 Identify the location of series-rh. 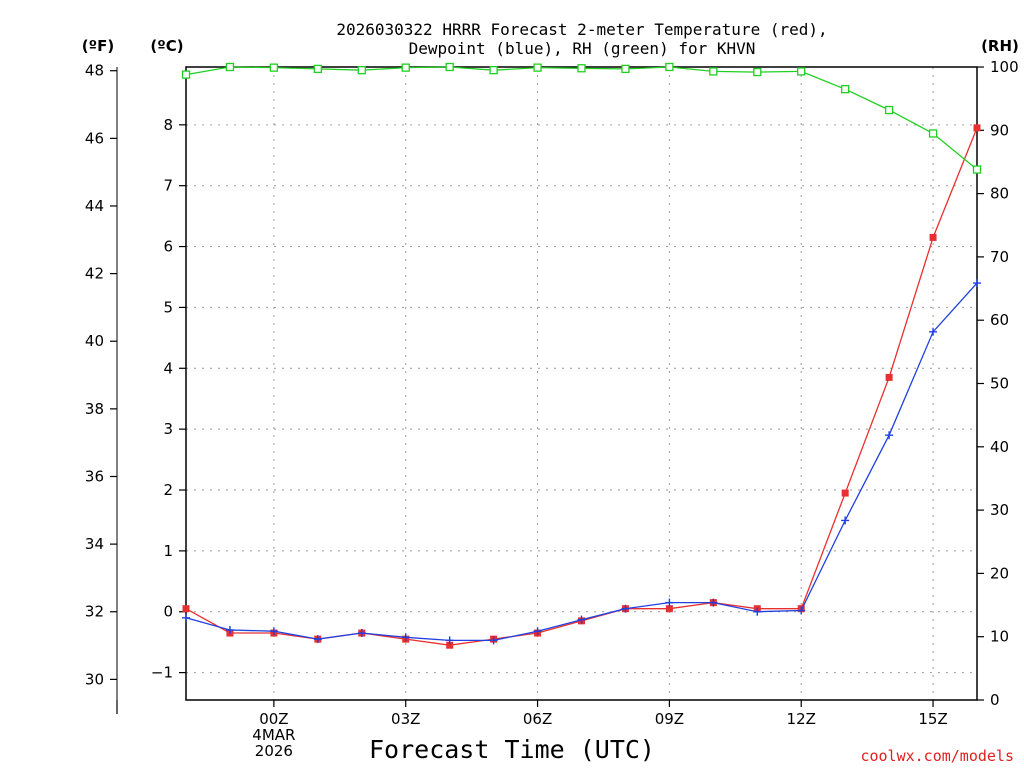
(581, 118).